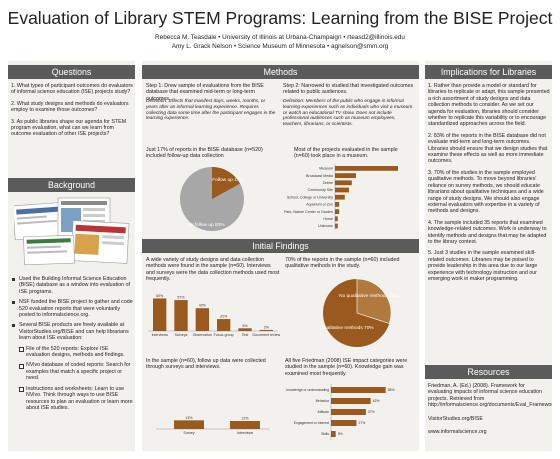 The image size is (560, 459). Describe the element at coordinates (71, 72) in the screenshot. I see `questions-header: Questions` at that location.